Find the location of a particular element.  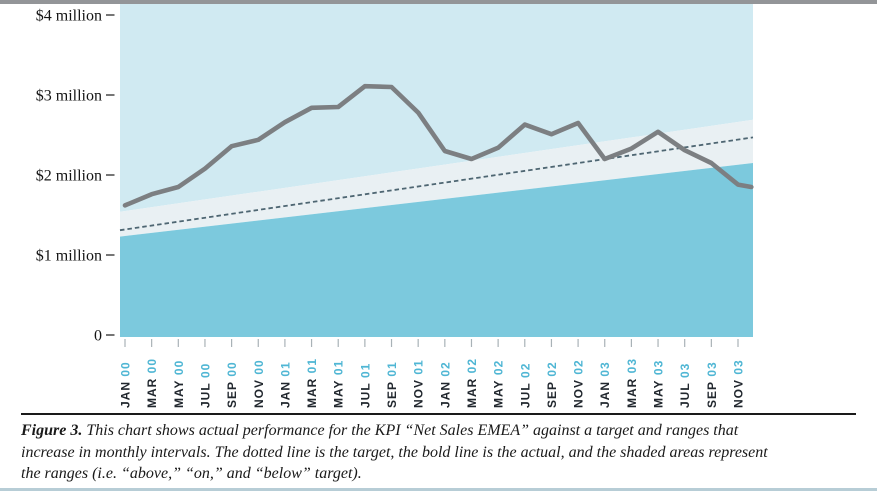

x-axis-label: JUL 00 is located at coordinates (205, 385).